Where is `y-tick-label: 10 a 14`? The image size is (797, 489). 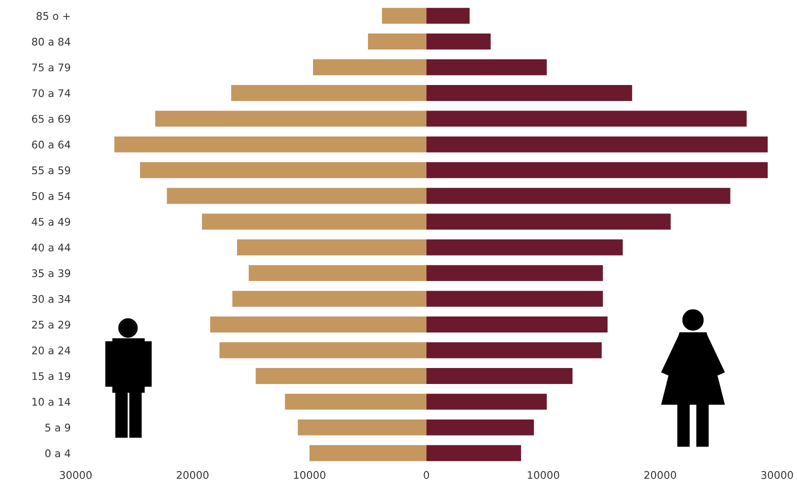
y-tick-label: 10 a 14 is located at coordinates (51, 402).